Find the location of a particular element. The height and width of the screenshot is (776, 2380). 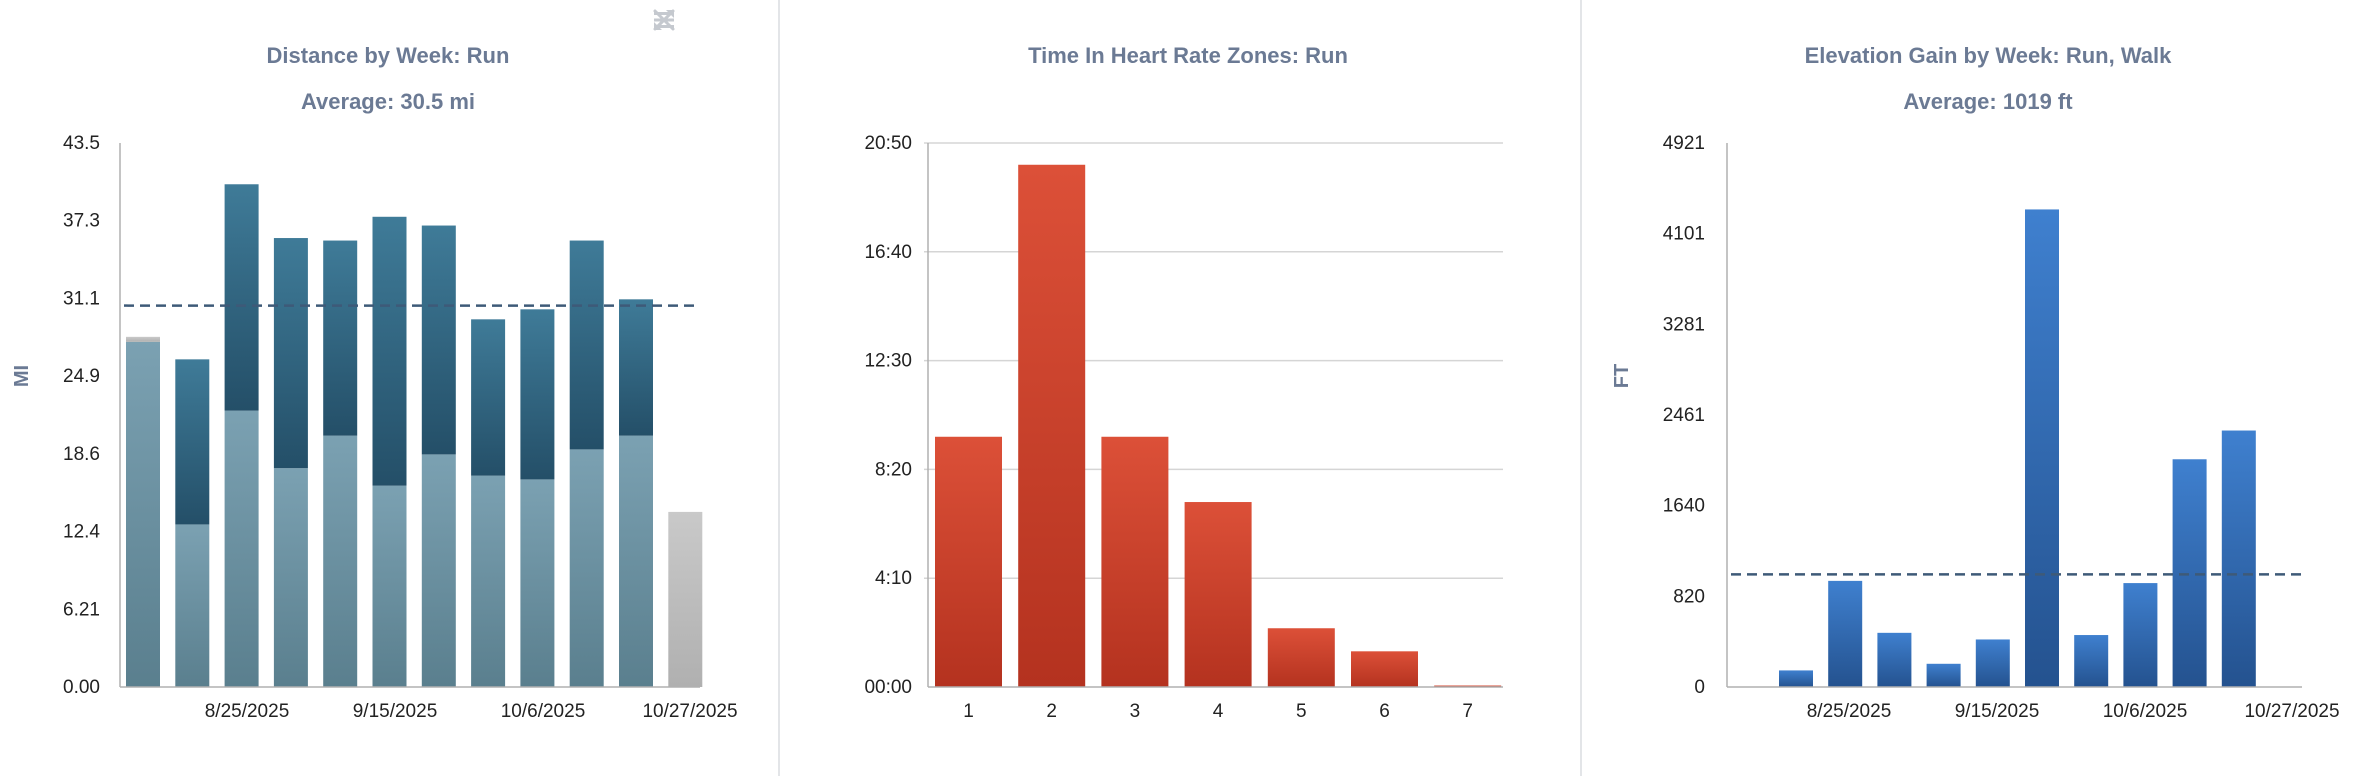

chart-title: Distance by Week: Run is located at coordinates (388, 55).